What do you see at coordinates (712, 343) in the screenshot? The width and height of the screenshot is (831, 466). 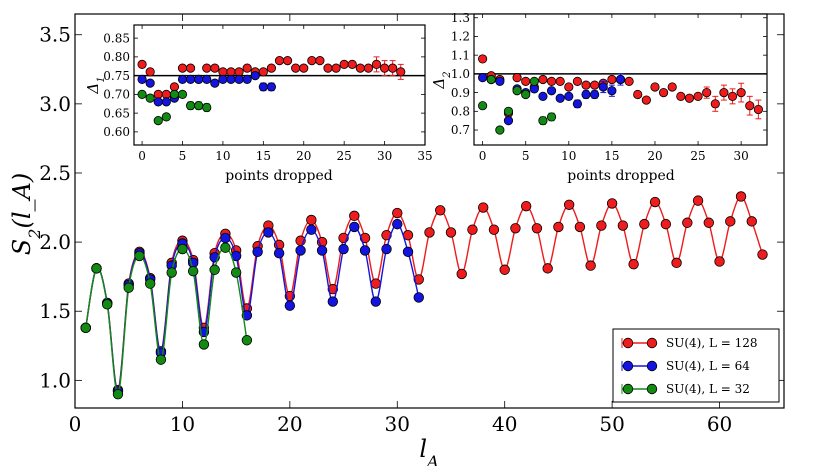 I see `legend-label: SU(4), L = 128` at bounding box center [712, 343].